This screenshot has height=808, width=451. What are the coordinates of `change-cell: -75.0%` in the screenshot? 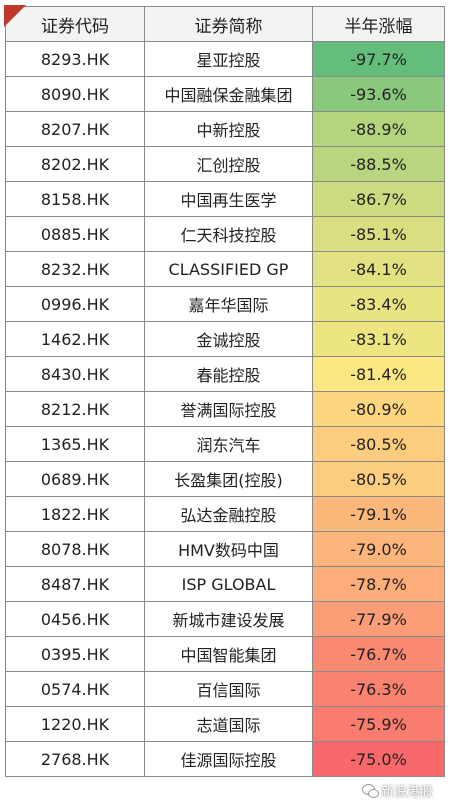 It's located at (378, 759).